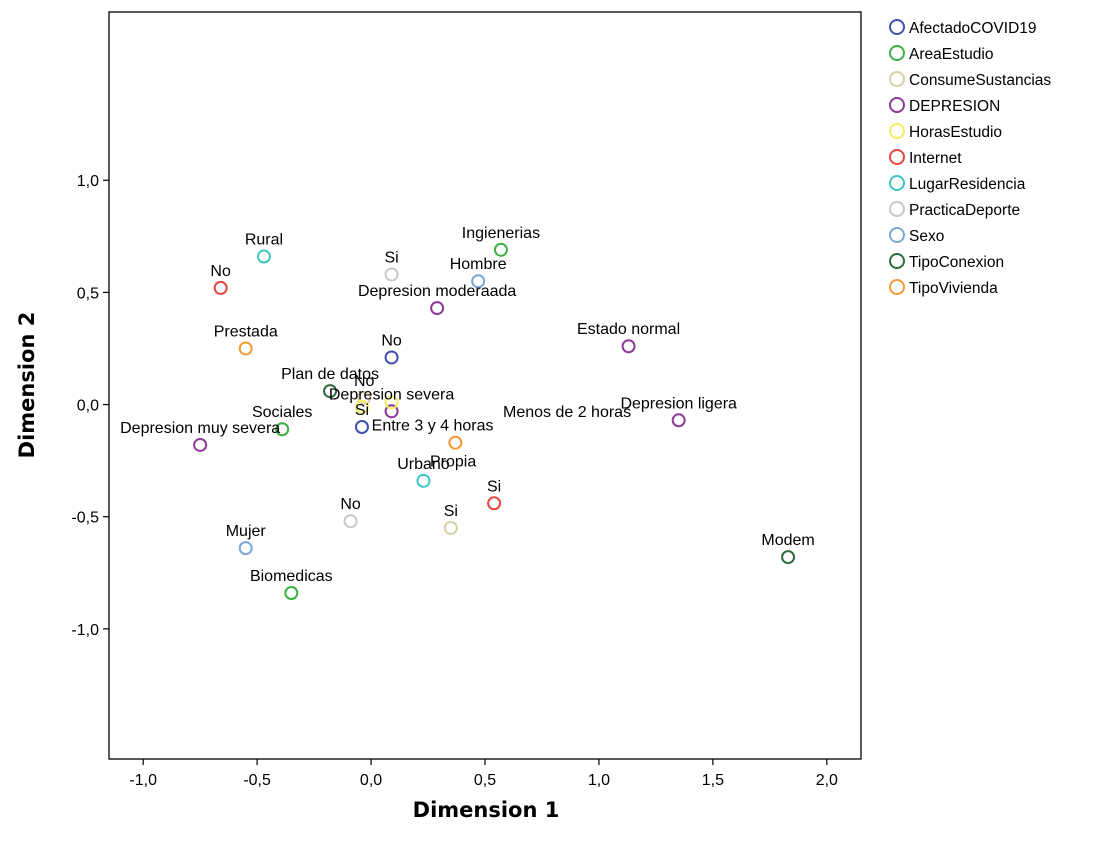  I want to click on y-tick-label: -0,5, so click(85, 518).